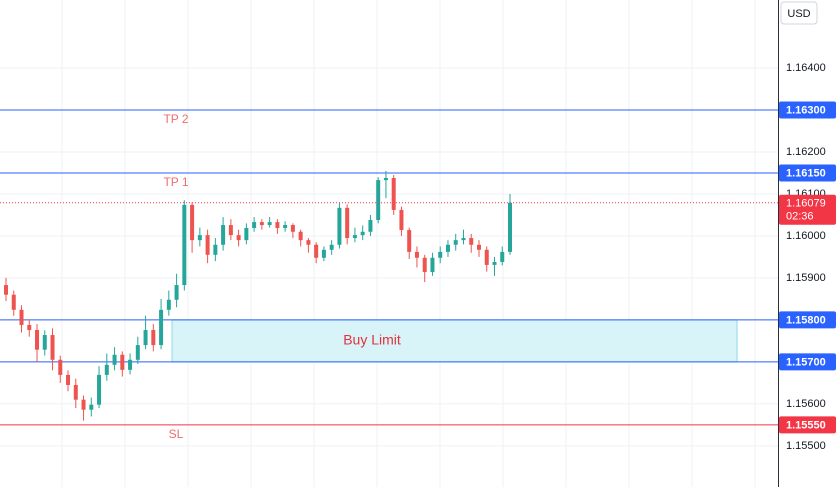 The height and width of the screenshot is (487, 839). What do you see at coordinates (175, 119) in the screenshot?
I see `level-label: TP 2` at bounding box center [175, 119].